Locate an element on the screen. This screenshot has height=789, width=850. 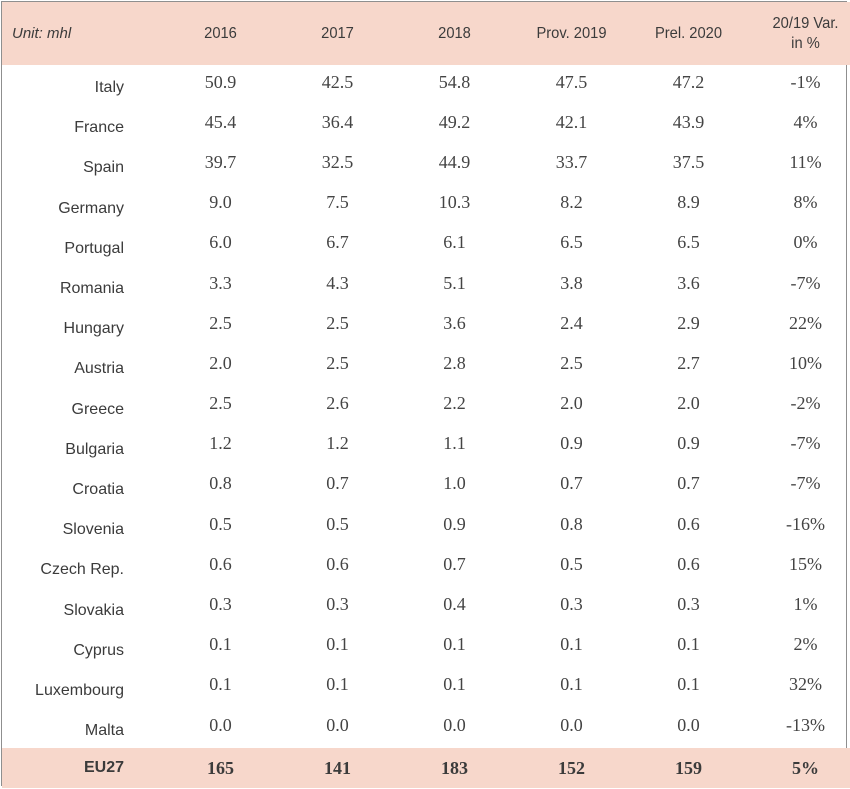
country-cell: Bulgaria is located at coordinates (94, 449).